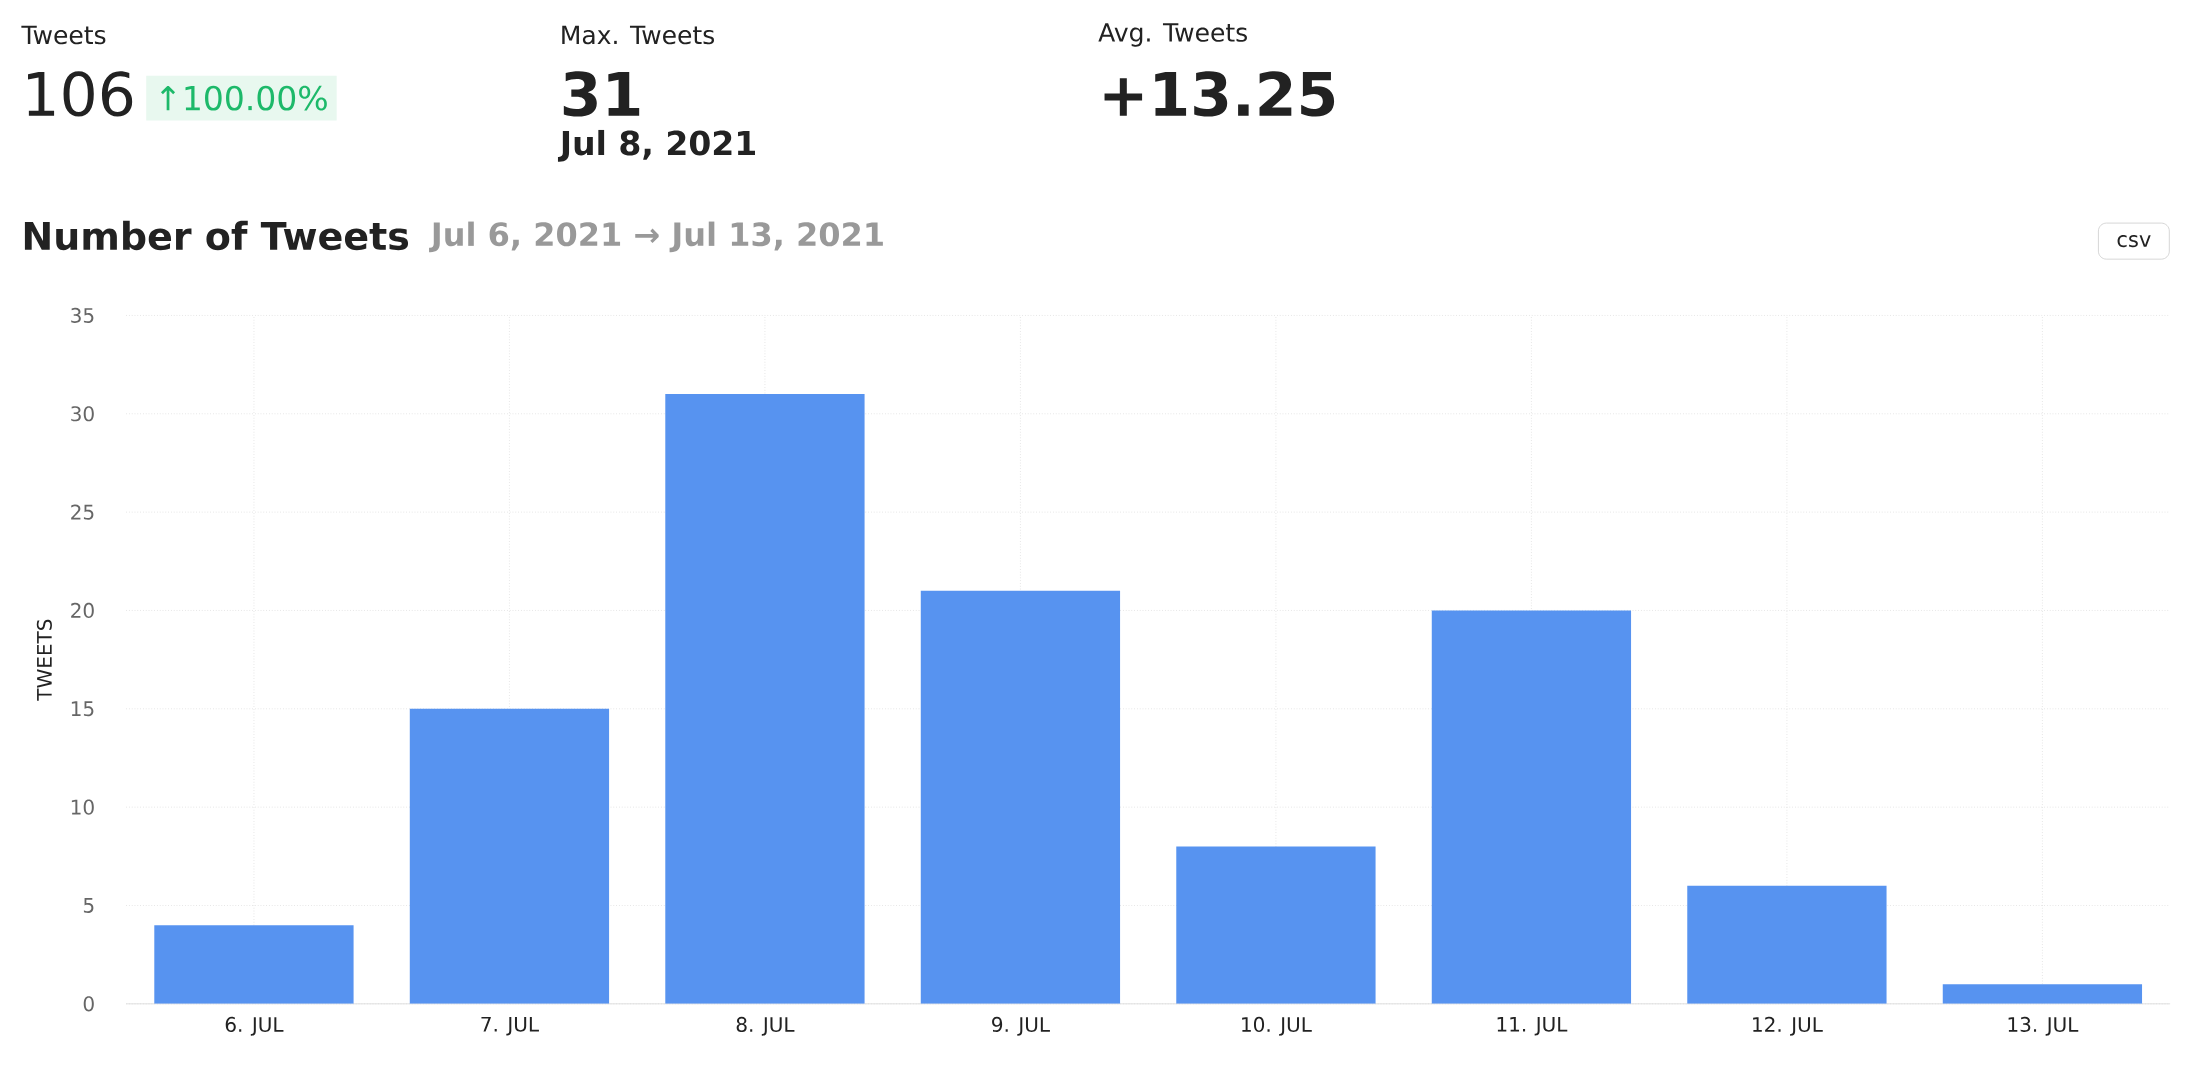  Describe the element at coordinates (1532, 1026) in the screenshot. I see `x-tick-label: 11. JUL` at that location.